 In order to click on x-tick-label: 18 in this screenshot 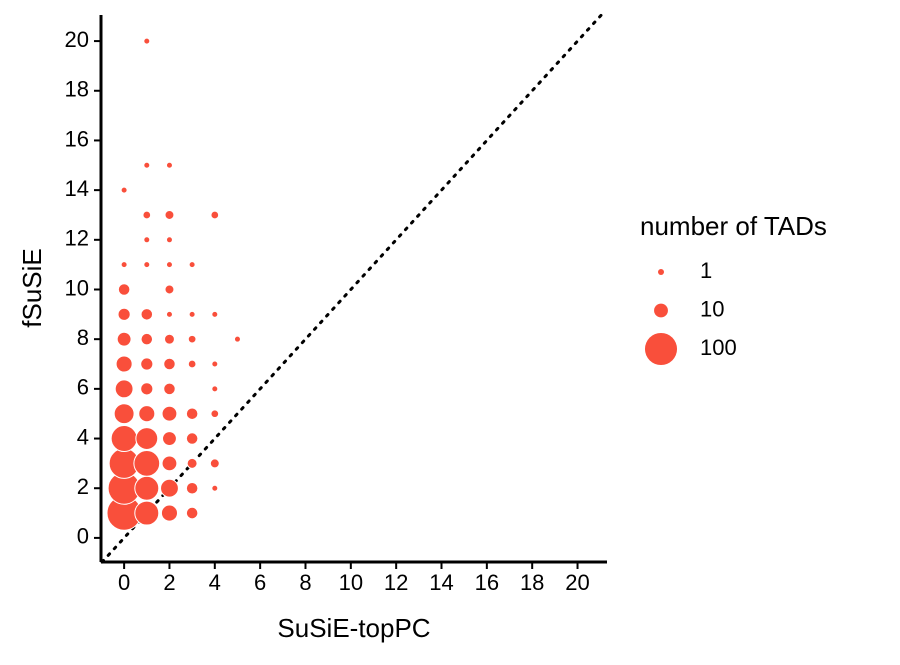, I will do `click(532, 582)`.